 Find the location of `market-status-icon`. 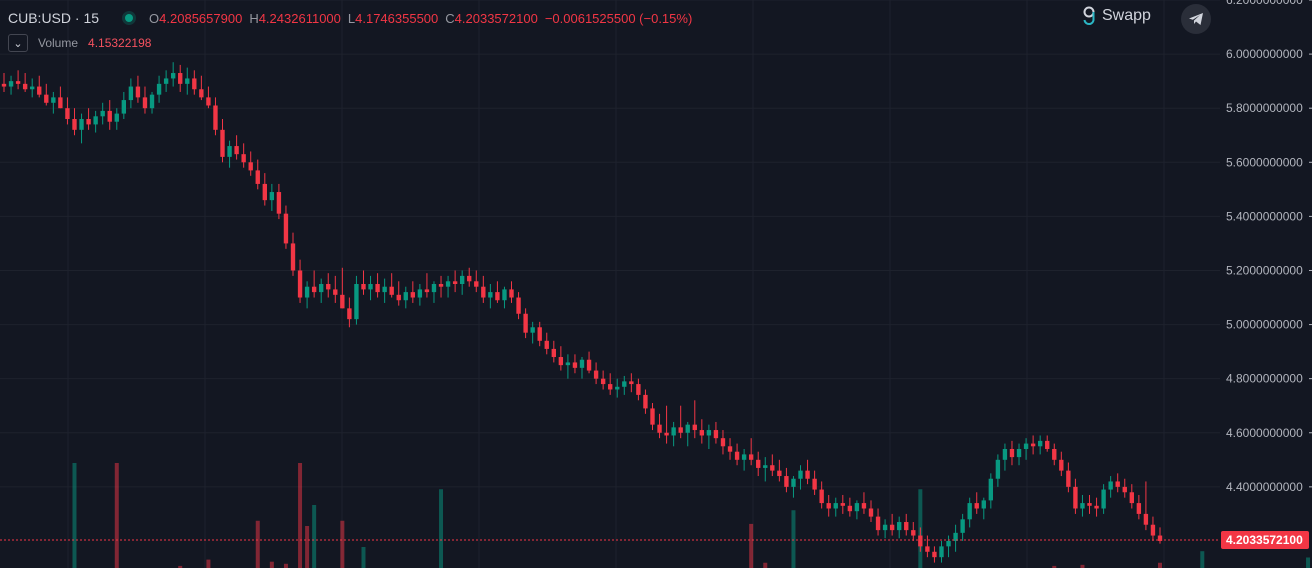

market-status-icon is located at coordinates (129, 18).